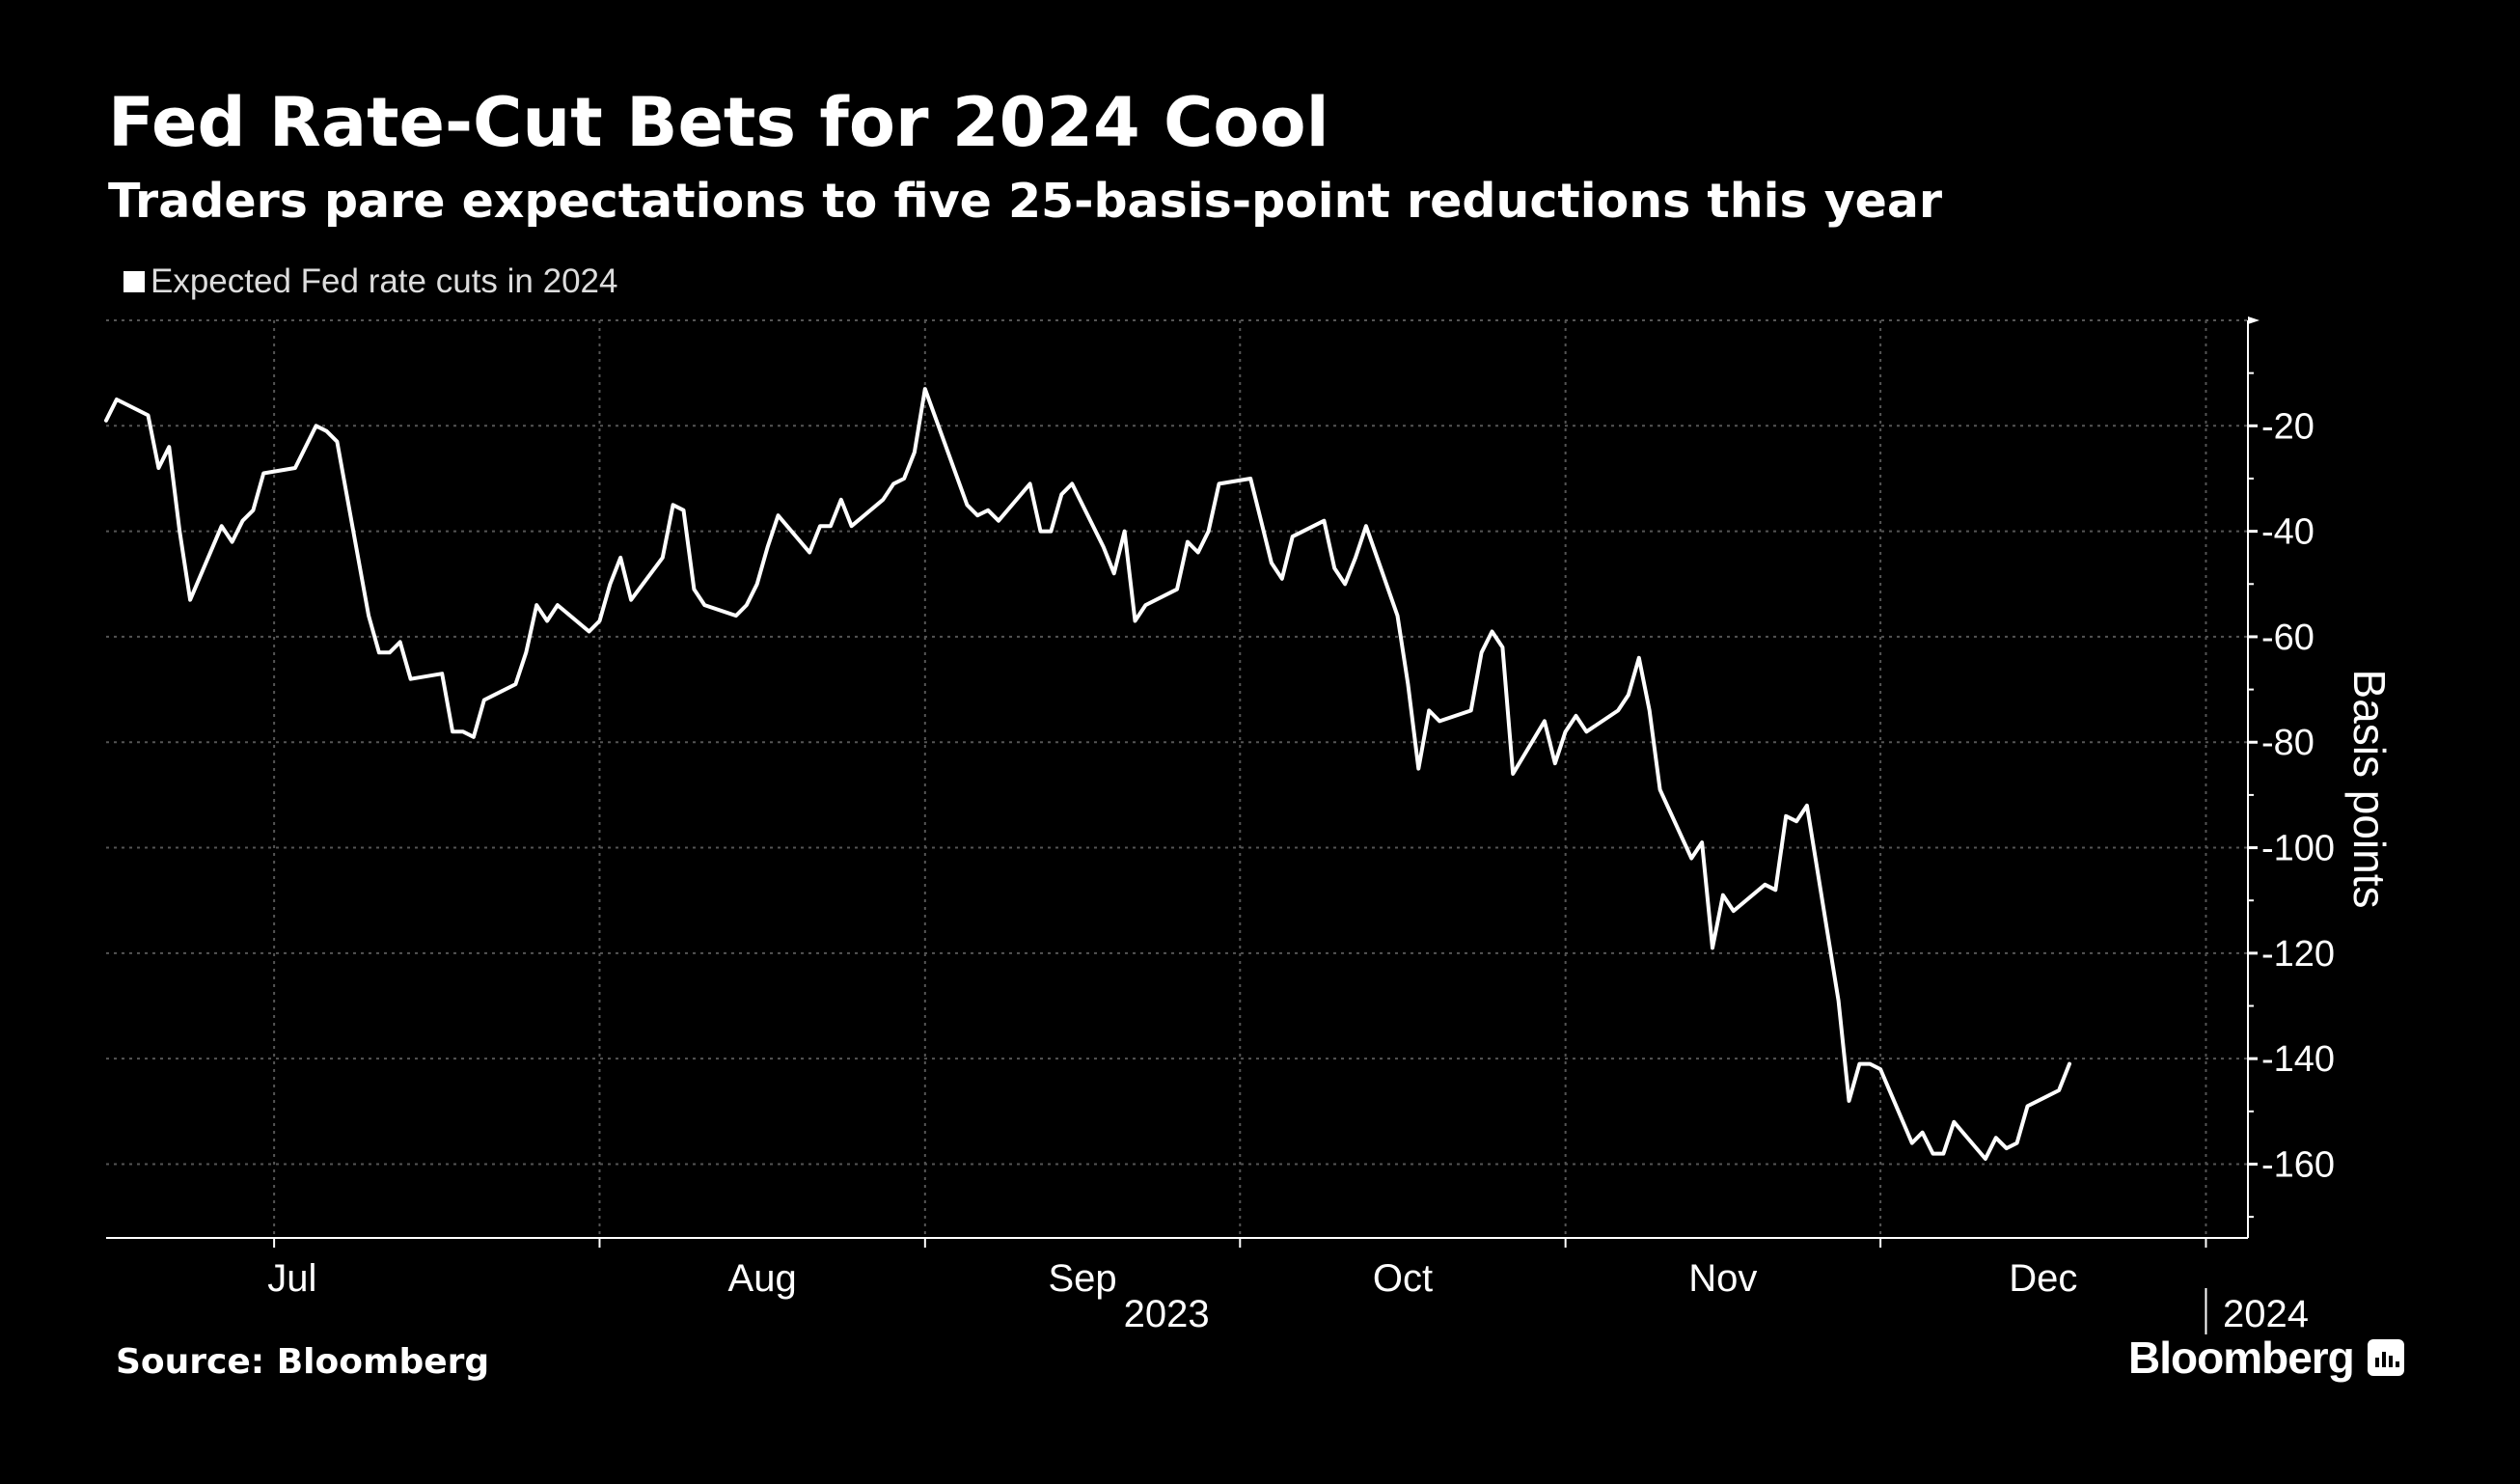 This screenshot has height=1484, width=2520. What do you see at coordinates (292, 1278) in the screenshot?
I see `x-tick-label: Jul` at bounding box center [292, 1278].